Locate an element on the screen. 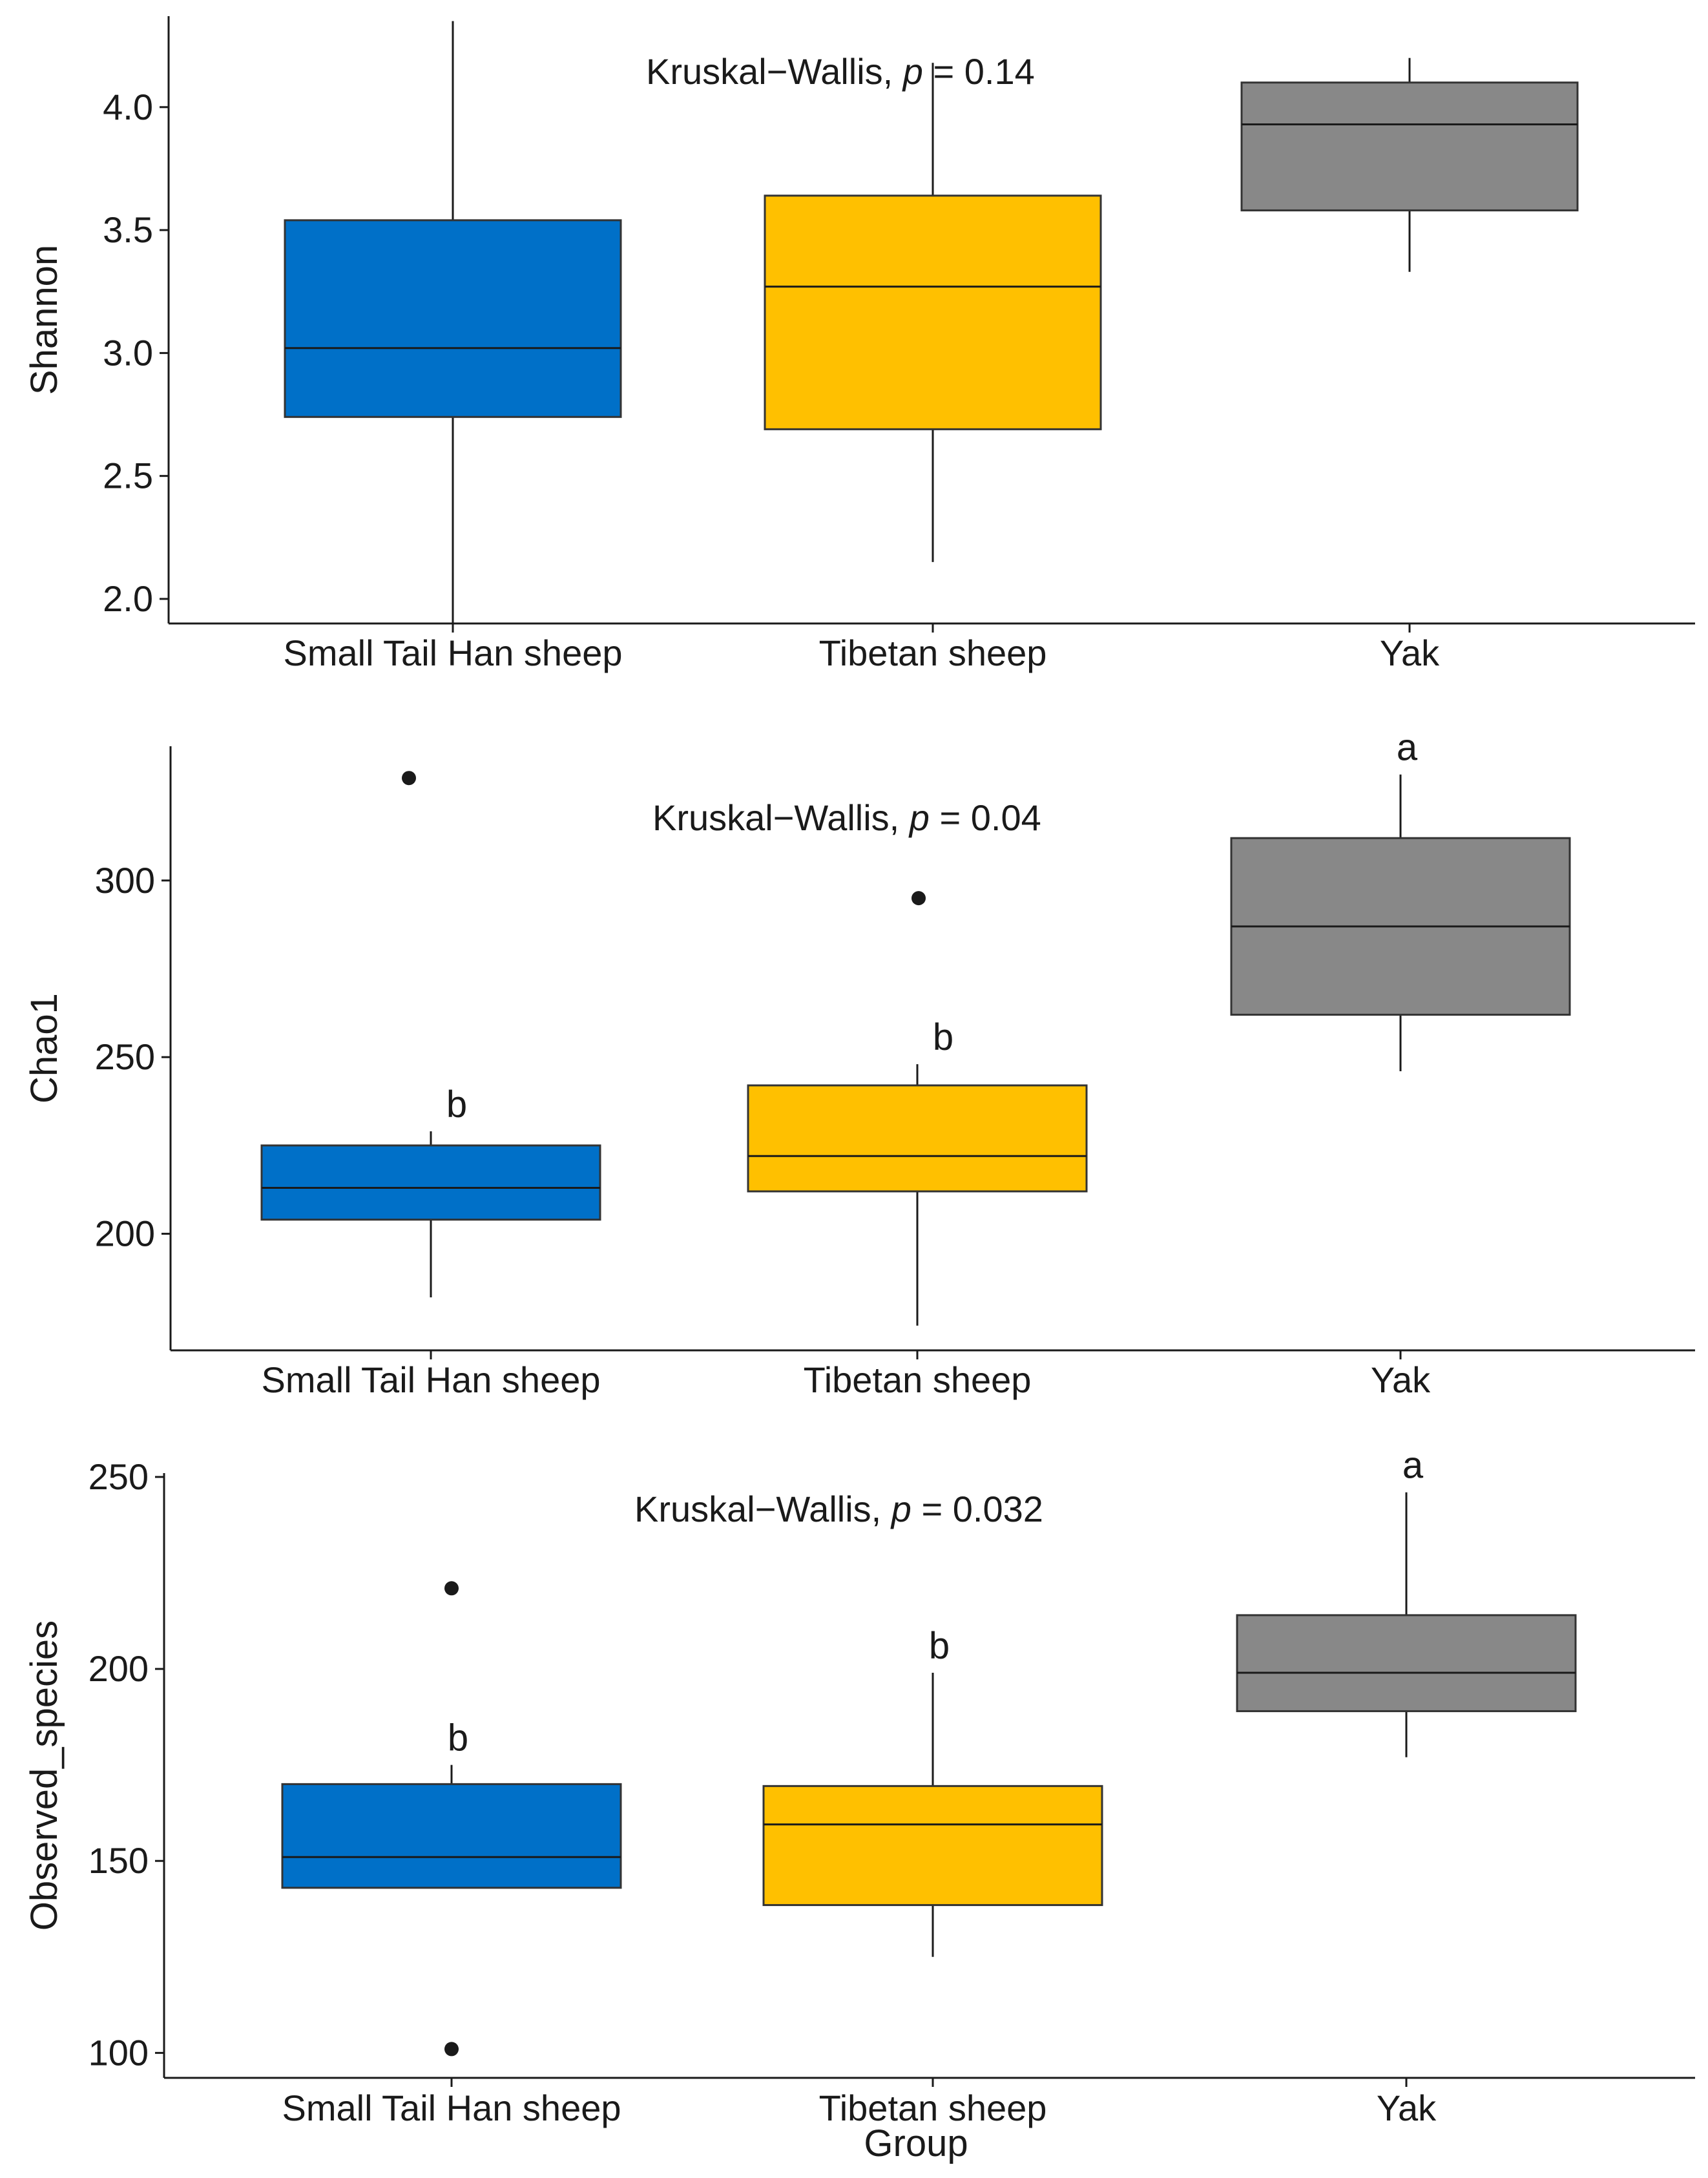 This screenshot has width=1708, height=2178. p-value: = 0.14 is located at coordinates (979, 71).